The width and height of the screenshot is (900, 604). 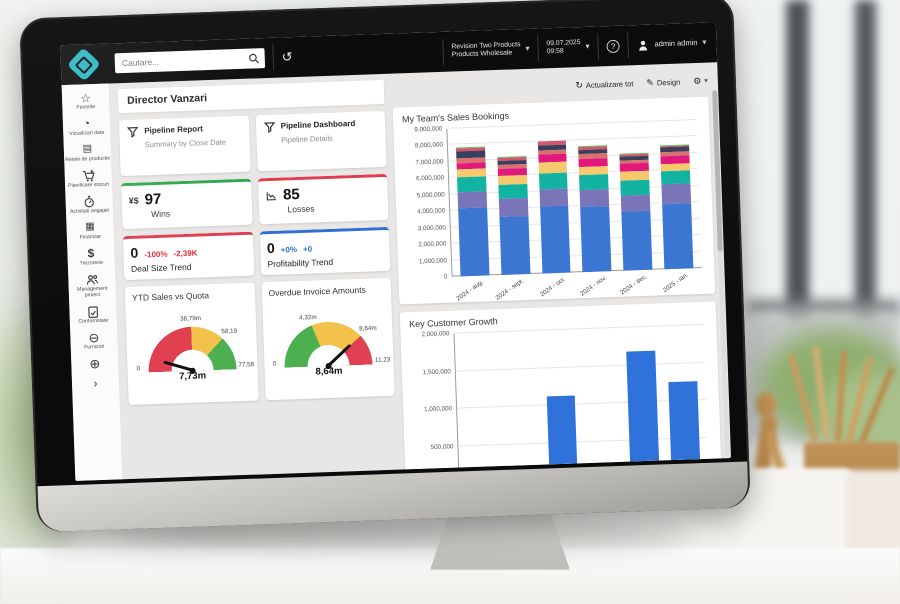 What do you see at coordinates (88, 175) in the screenshot?
I see `cart-icon` at bounding box center [88, 175].